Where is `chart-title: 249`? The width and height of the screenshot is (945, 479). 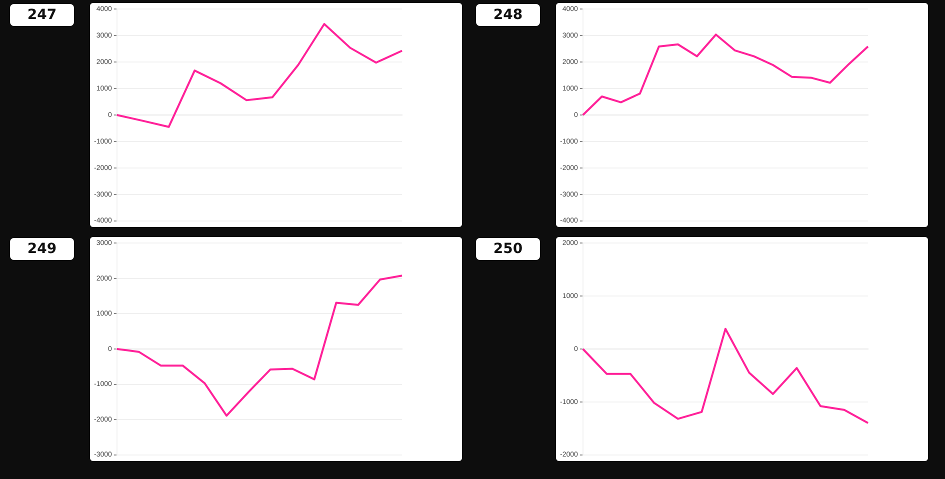 chart-title: 249 is located at coordinates (42, 249).